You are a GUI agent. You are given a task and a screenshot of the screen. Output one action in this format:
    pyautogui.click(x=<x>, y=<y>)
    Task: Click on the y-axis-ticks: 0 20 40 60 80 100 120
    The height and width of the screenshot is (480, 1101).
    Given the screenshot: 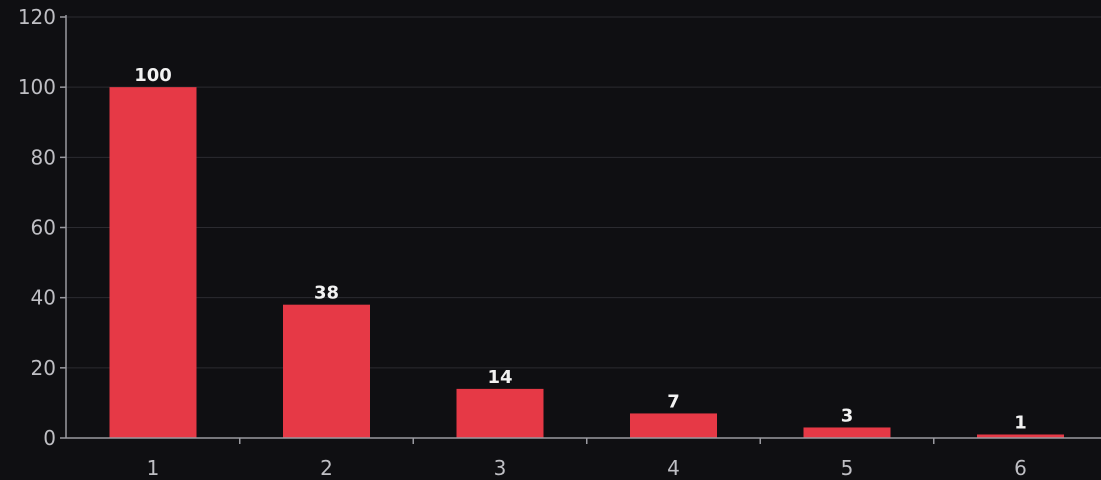 What is the action you would take?
    pyautogui.click(x=42, y=227)
    